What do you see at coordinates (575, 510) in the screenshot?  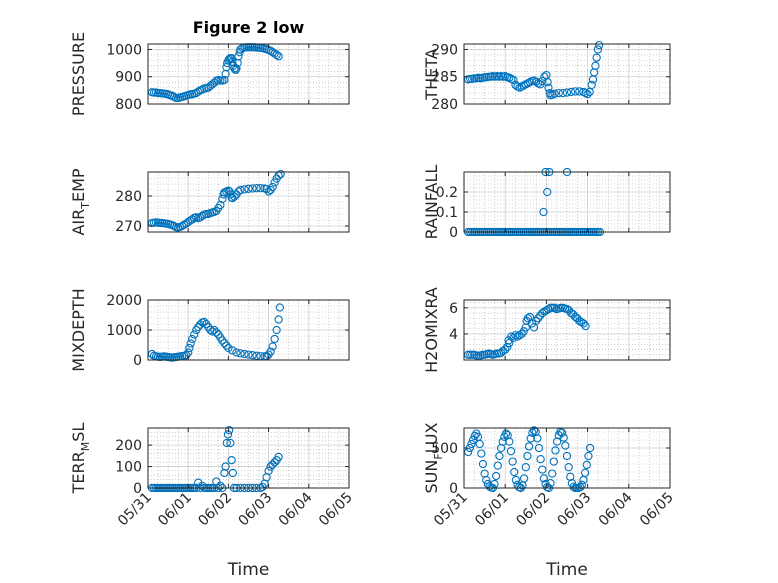 I see `x-tick-label: 06/03` at bounding box center [575, 510].